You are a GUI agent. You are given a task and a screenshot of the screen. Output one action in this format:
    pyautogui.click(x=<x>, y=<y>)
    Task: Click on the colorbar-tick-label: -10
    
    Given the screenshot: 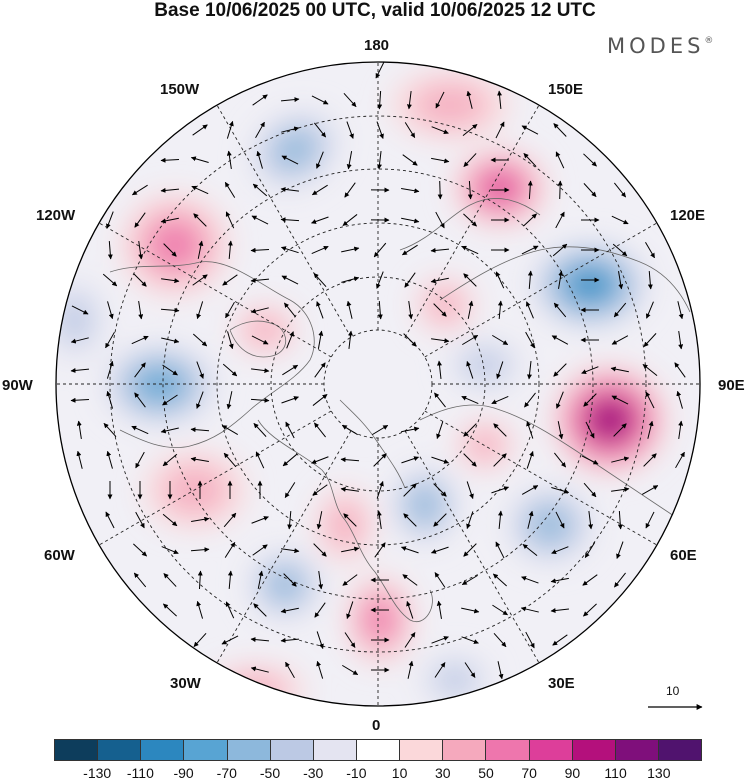 What is the action you would take?
    pyautogui.click(x=356, y=773)
    